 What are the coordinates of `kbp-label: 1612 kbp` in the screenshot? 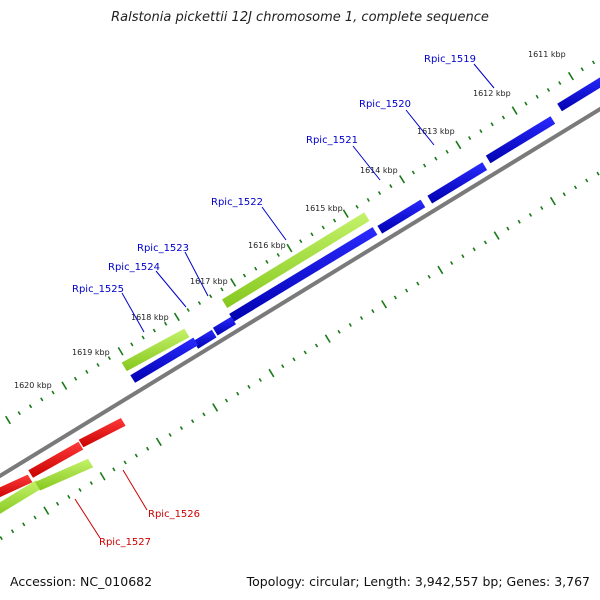 It's located at (492, 93).